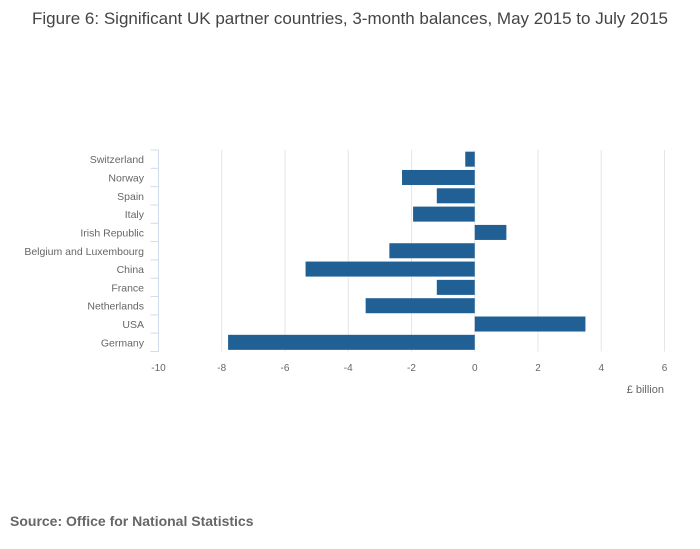 This screenshot has width=700, height=549. Describe the element at coordinates (127, 288) in the screenshot. I see `category-label: France` at that location.